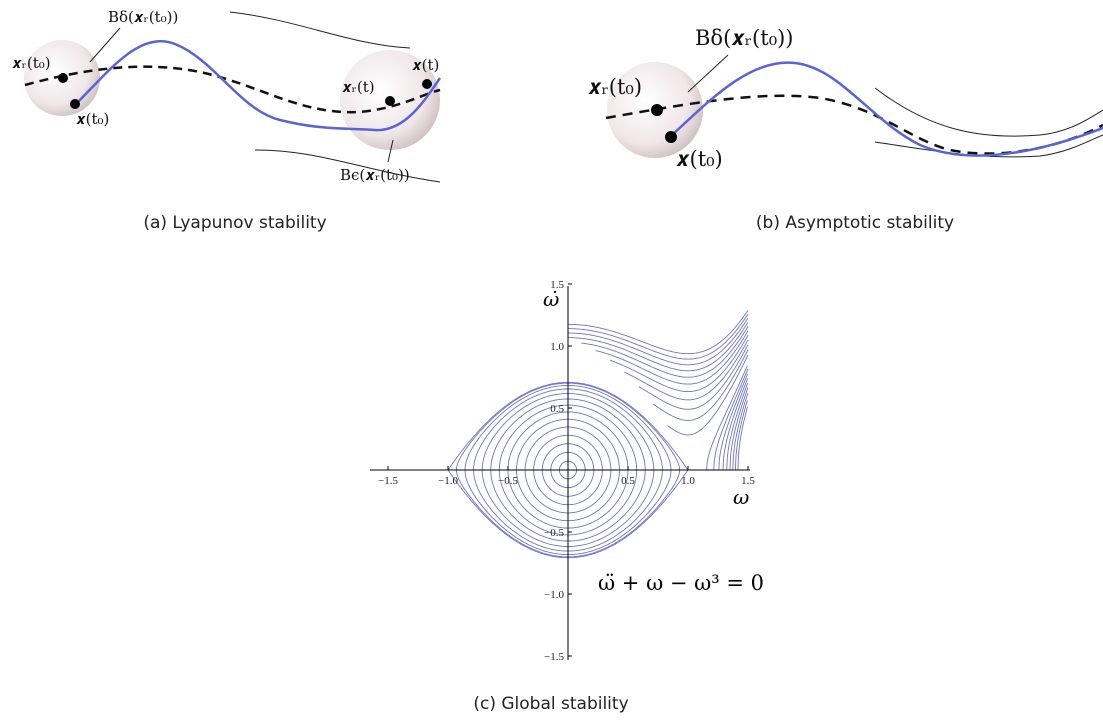 The height and width of the screenshot is (720, 1103). I want to click on x-tick-label: 1.5, so click(748, 481).